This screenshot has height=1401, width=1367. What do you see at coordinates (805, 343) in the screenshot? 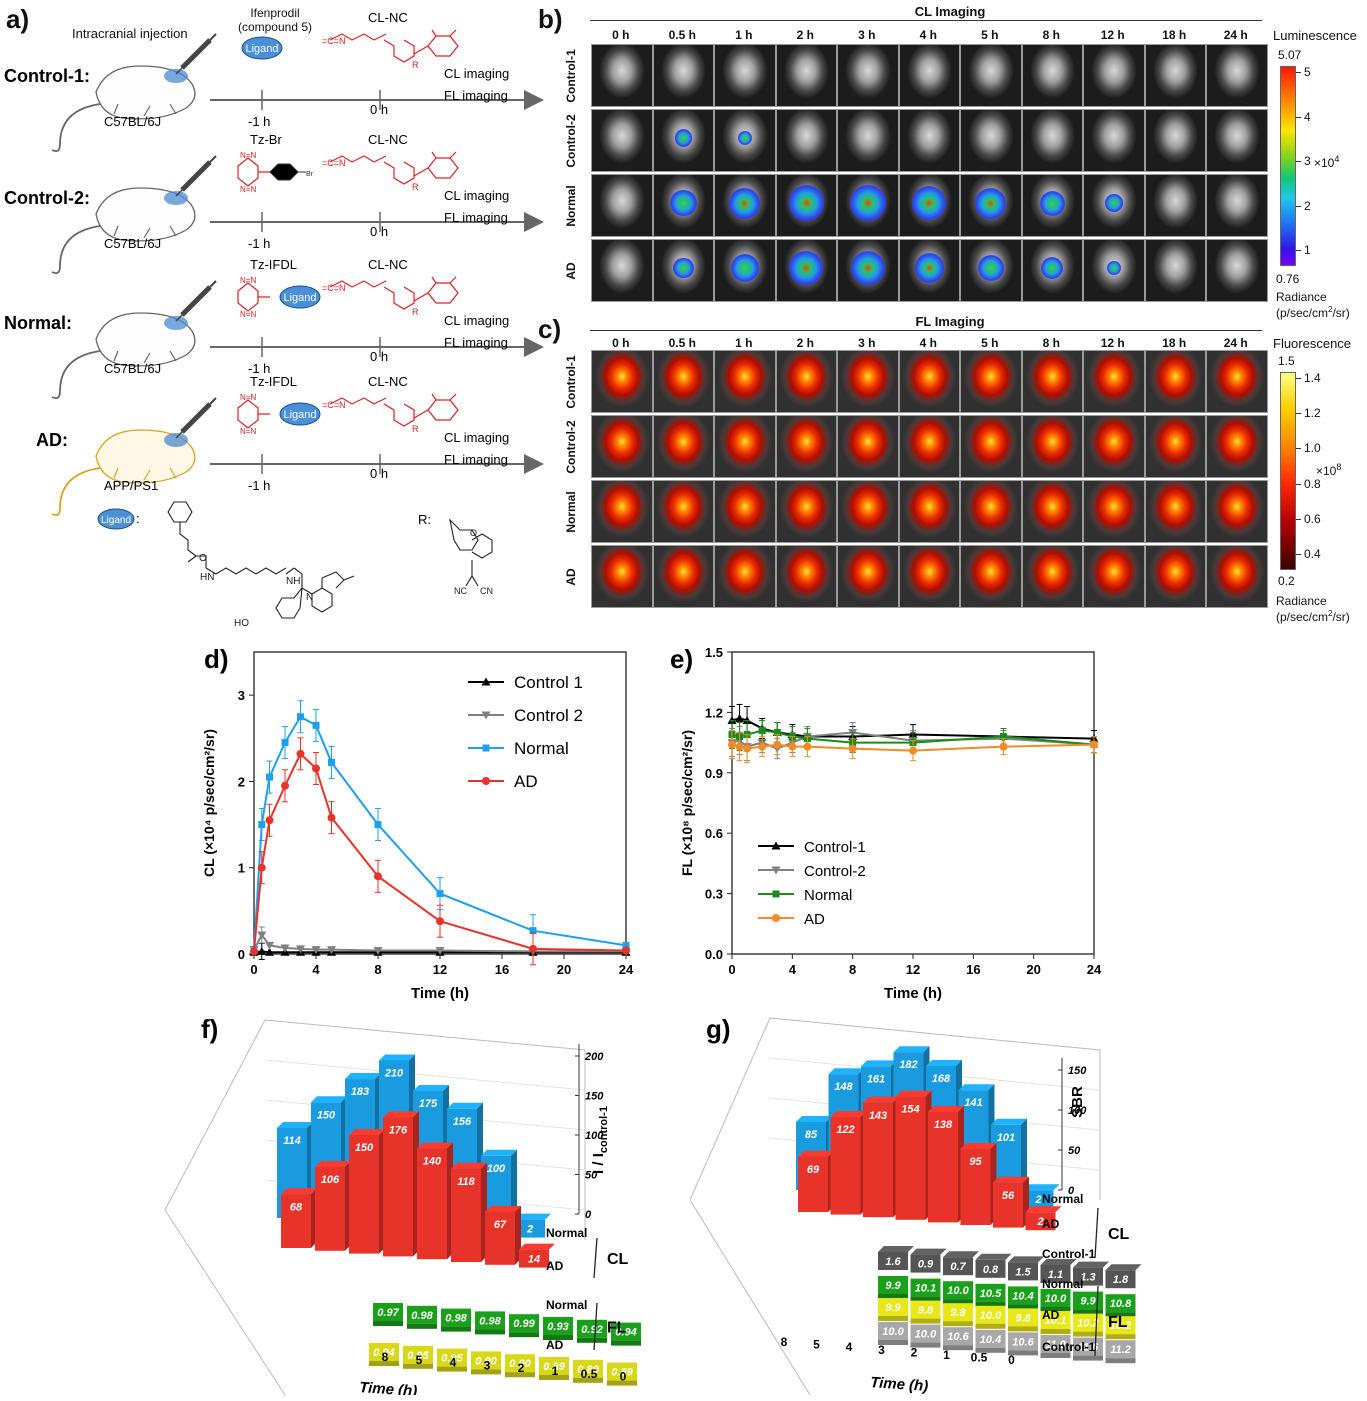
I see `time-header: 2 h` at bounding box center [805, 343].